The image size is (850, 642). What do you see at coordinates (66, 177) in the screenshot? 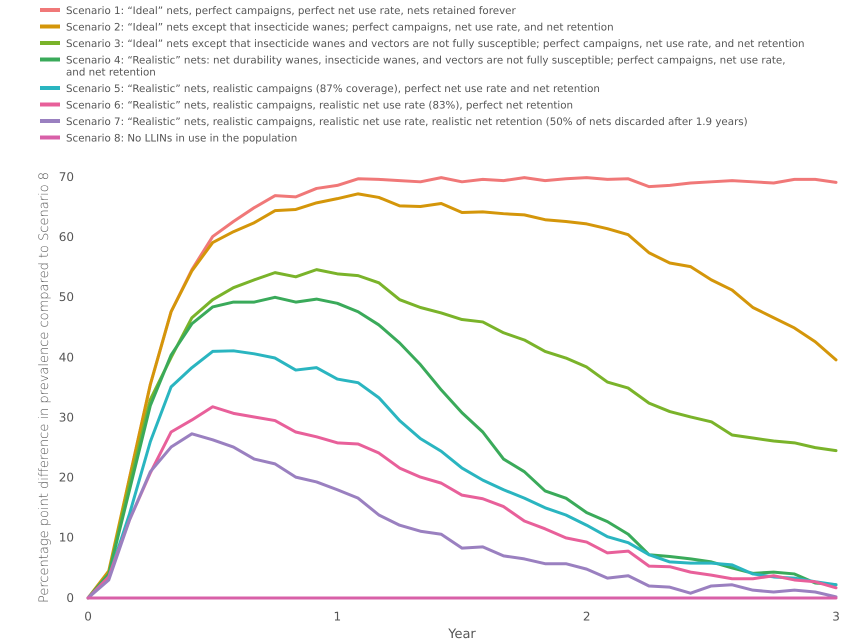
I see `y-tick-label: 70` at bounding box center [66, 177].